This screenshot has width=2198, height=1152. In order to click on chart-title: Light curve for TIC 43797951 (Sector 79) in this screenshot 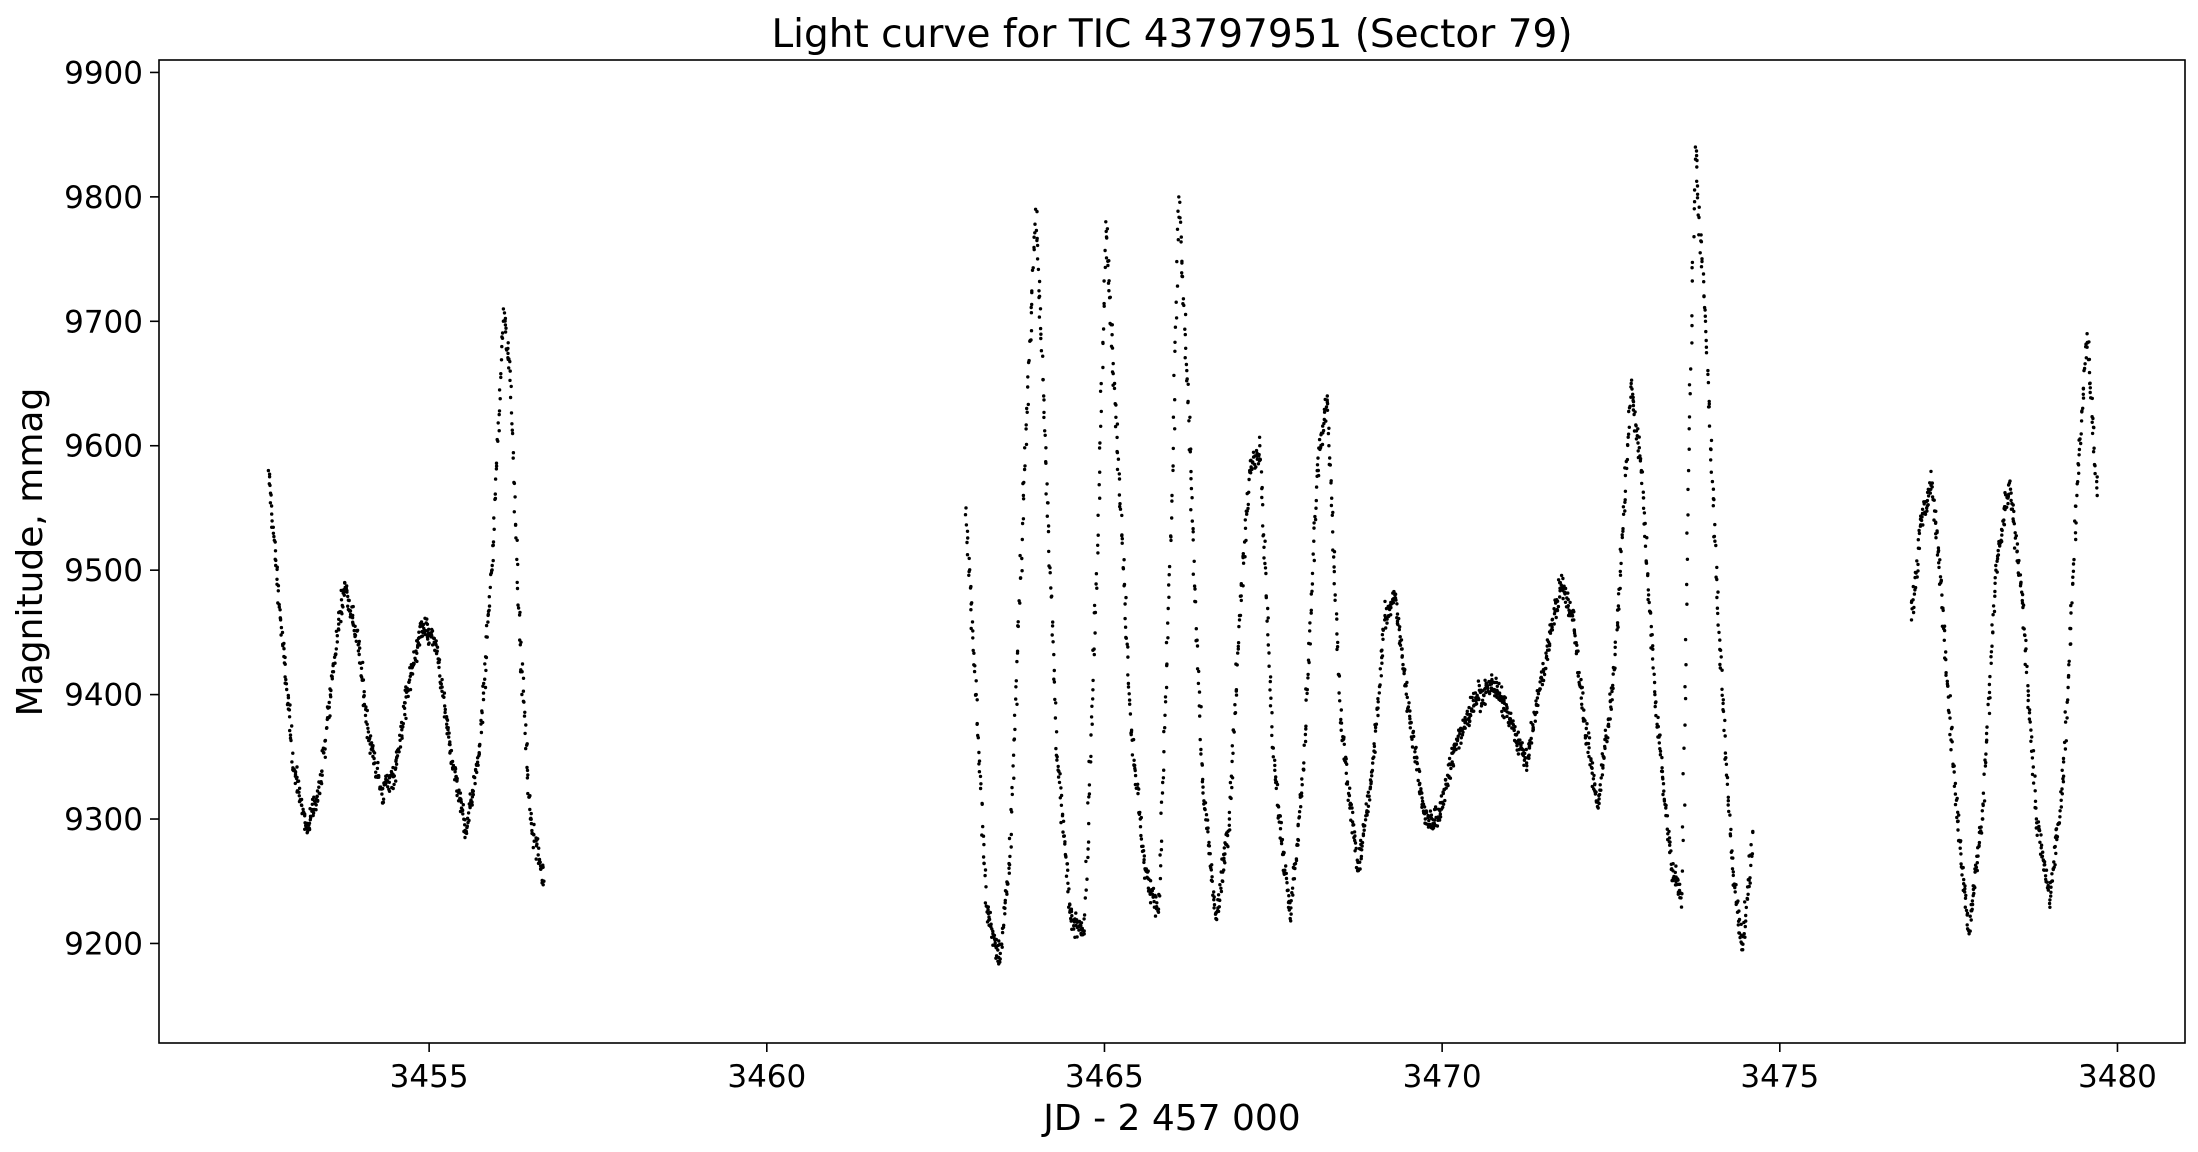, I will do `click(1171, 34)`.